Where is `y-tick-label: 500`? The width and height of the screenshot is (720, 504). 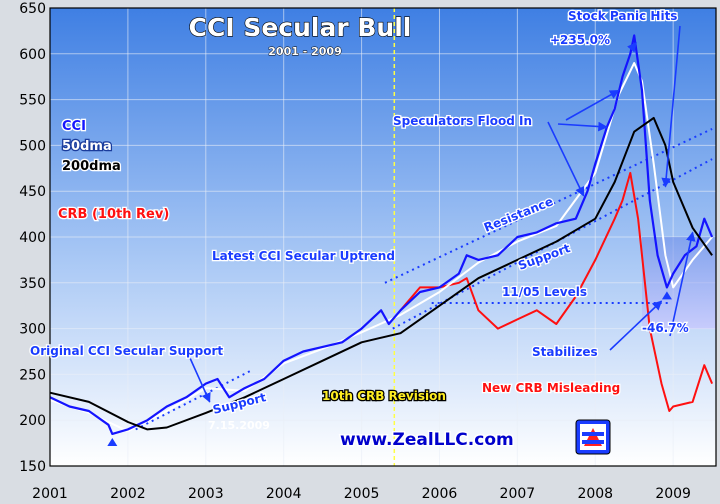
y-tick-label: 500 is located at coordinates (32, 146).